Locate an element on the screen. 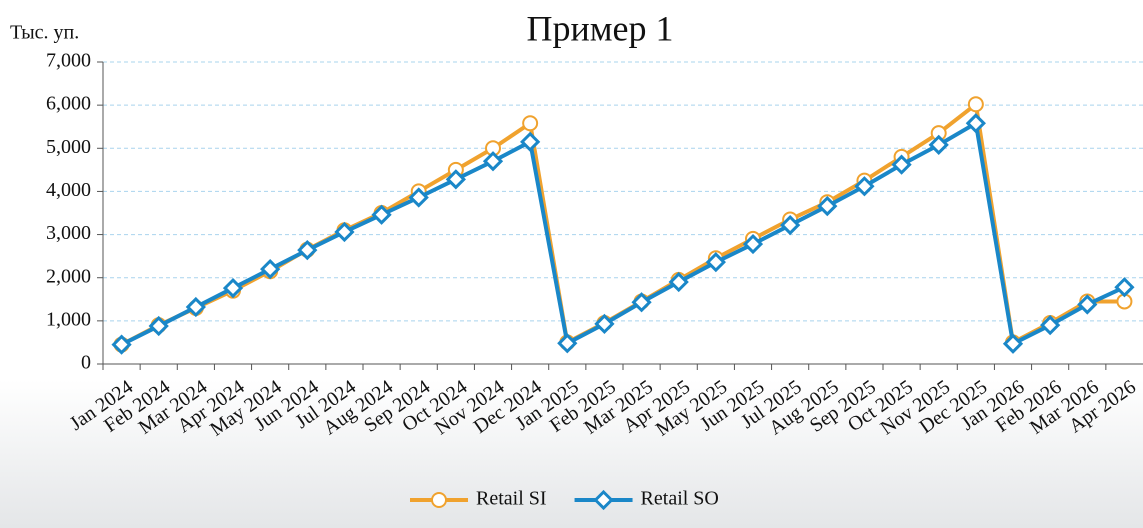 The image size is (1143, 528). legend-label: Retail SO is located at coordinates (680, 499).